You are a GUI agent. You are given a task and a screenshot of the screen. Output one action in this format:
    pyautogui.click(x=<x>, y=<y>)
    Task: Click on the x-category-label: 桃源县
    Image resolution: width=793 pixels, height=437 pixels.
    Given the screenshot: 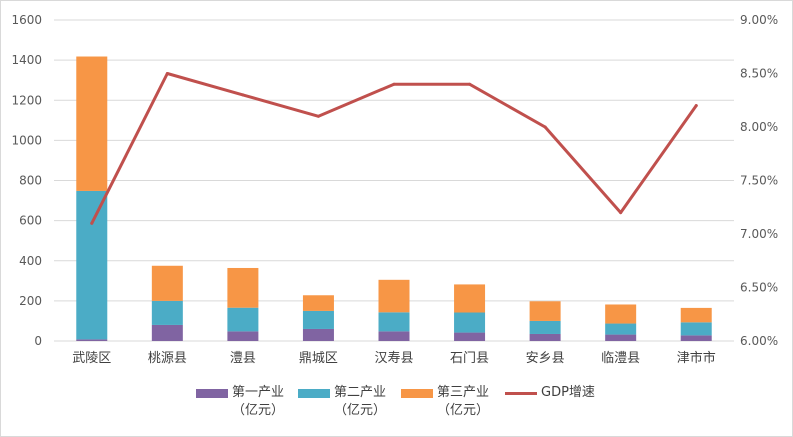 What is the action you would take?
    pyautogui.click(x=167, y=358)
    